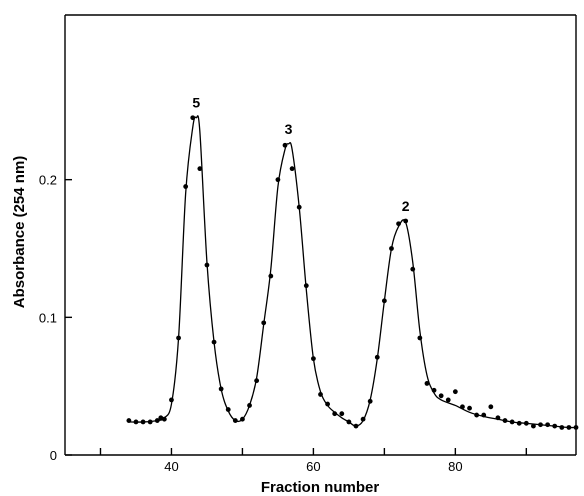 The image size is (584, 496). What do you see at coordinates (320, 487) in the screenshot?
I see `x-axis-title: Fraction number` at bounding box center [320, 487].